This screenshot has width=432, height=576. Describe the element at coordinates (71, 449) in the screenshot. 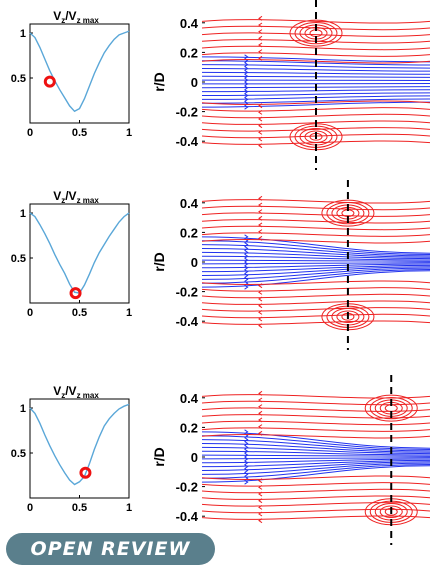

I see `profile-chart-3: Vz/Vz max 0 0.5 1 0.5 1` at that location.